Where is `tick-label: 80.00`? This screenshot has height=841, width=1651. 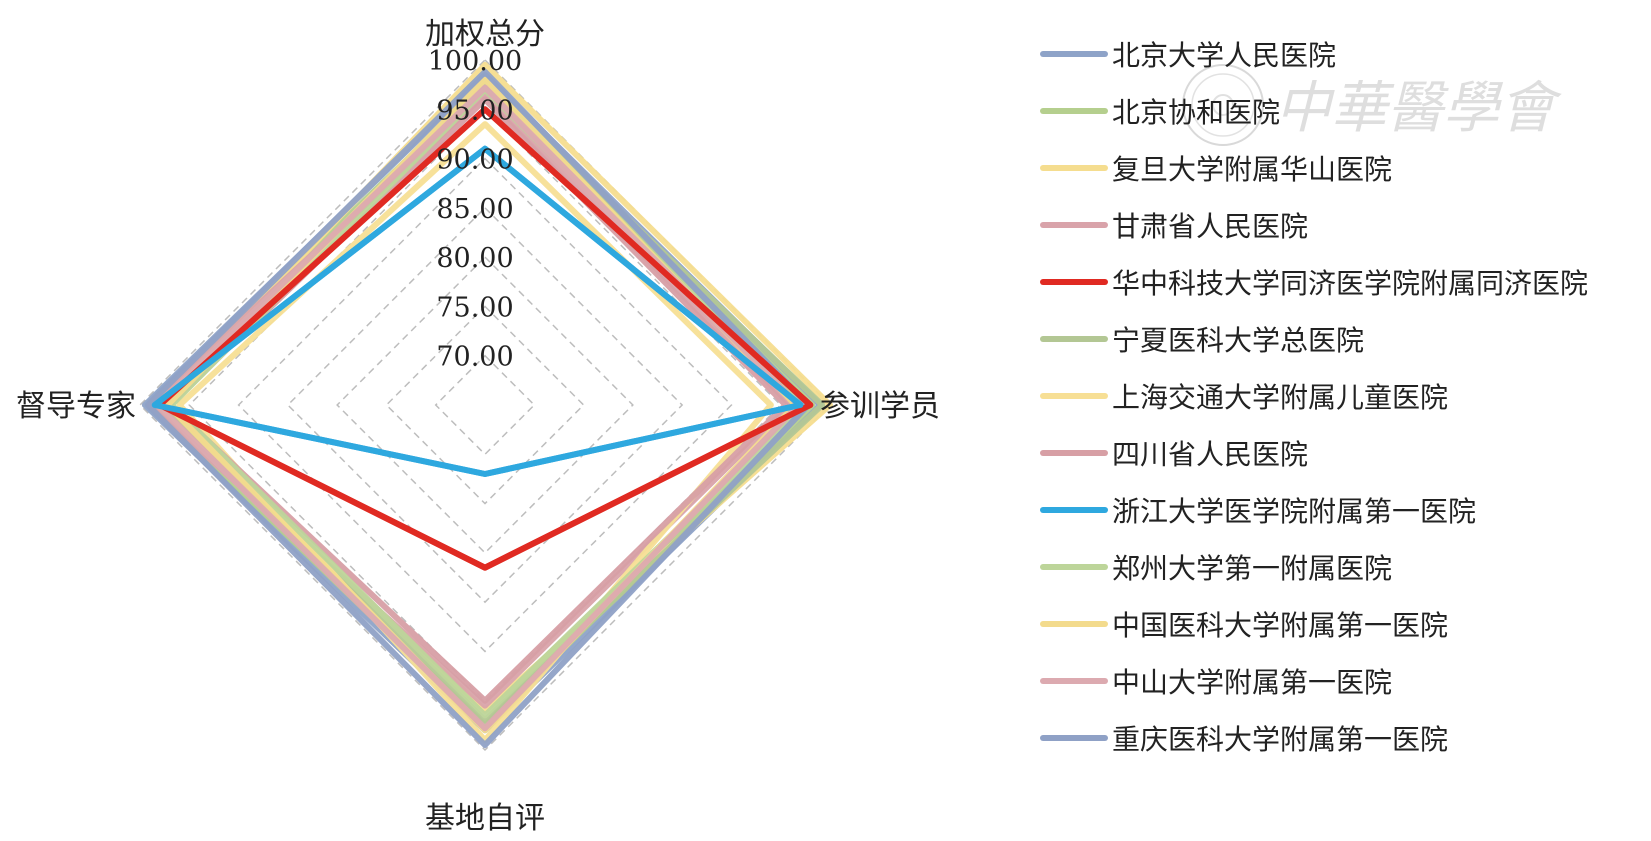 tick-label: 80.00 is located at coordinates (474, 258).